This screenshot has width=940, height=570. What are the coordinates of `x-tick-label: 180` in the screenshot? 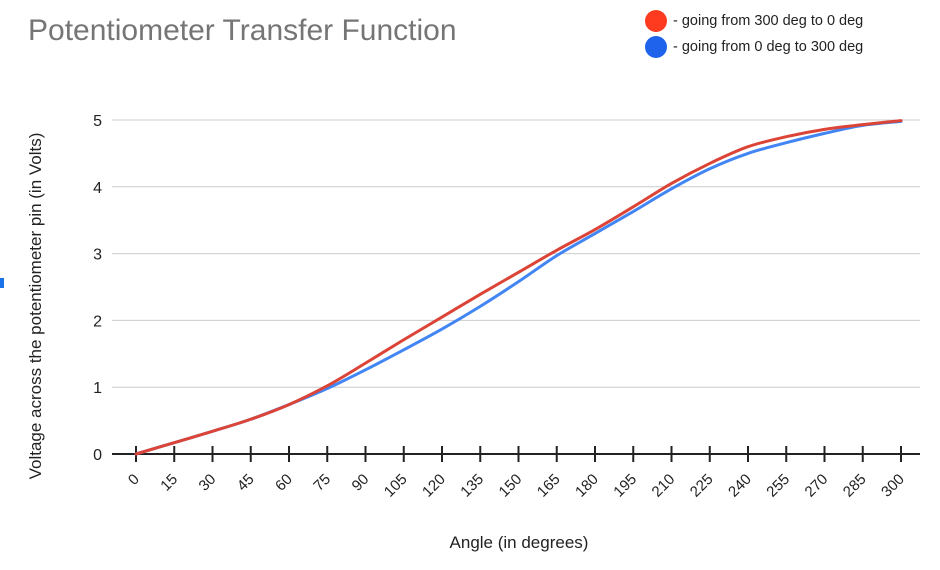 It's located at (587, 486).